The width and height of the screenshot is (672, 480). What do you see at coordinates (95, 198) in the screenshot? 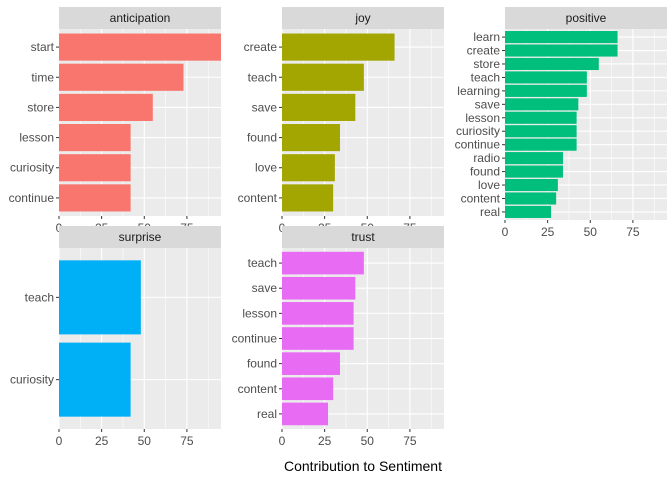
I see `bar-anticipation-continue` at bounding box center [95, 198].